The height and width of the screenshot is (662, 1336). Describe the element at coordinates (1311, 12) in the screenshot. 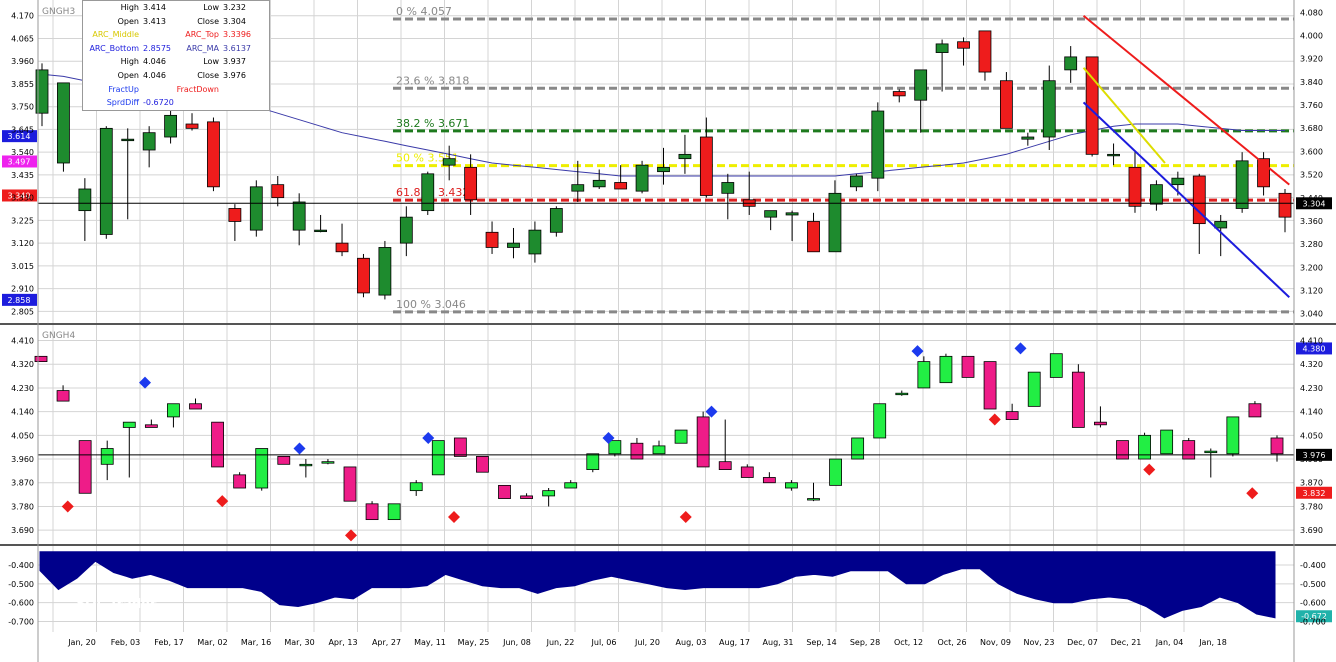

I see `y-tick-label-right: 4.080` at that location.